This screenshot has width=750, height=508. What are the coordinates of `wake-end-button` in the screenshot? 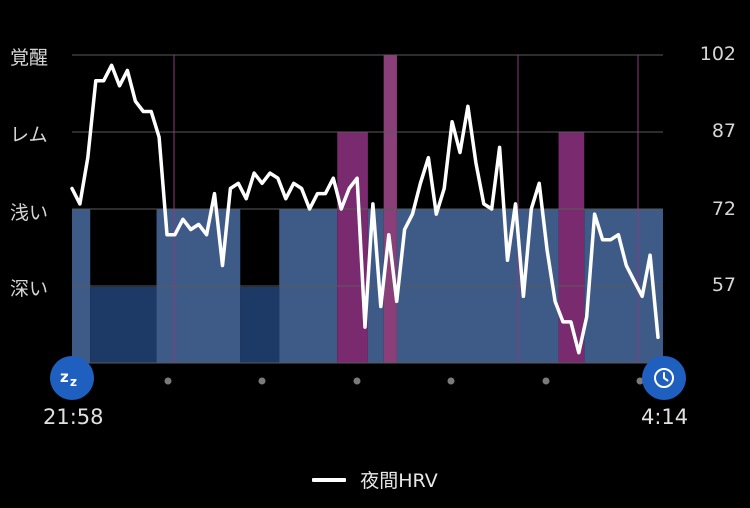 It's located at (664, 378).